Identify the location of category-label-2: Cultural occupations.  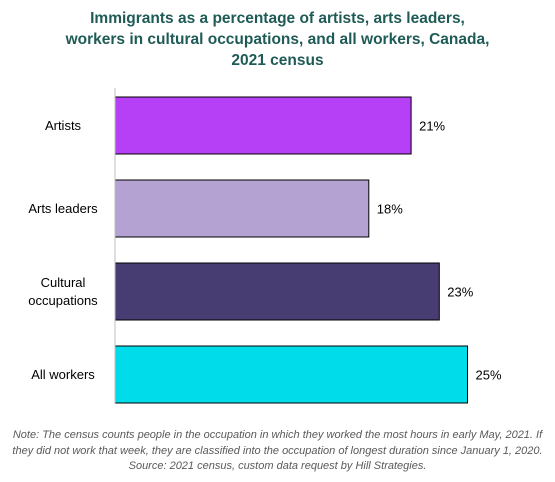
(63, 291).